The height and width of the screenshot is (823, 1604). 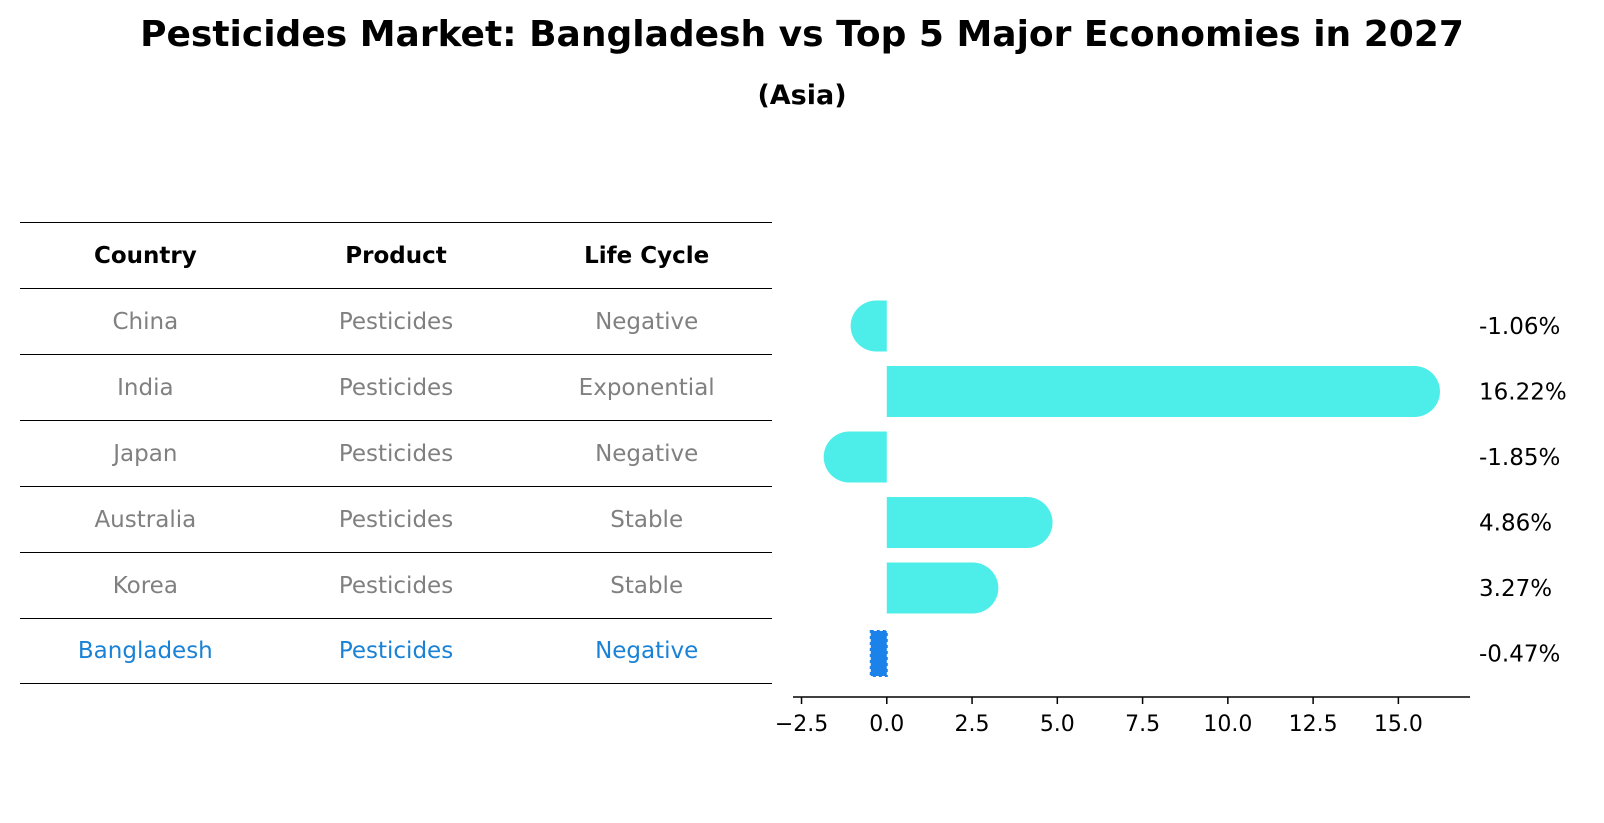 I want to click on value-label: -0.47%, so click(x=1519, y=655).